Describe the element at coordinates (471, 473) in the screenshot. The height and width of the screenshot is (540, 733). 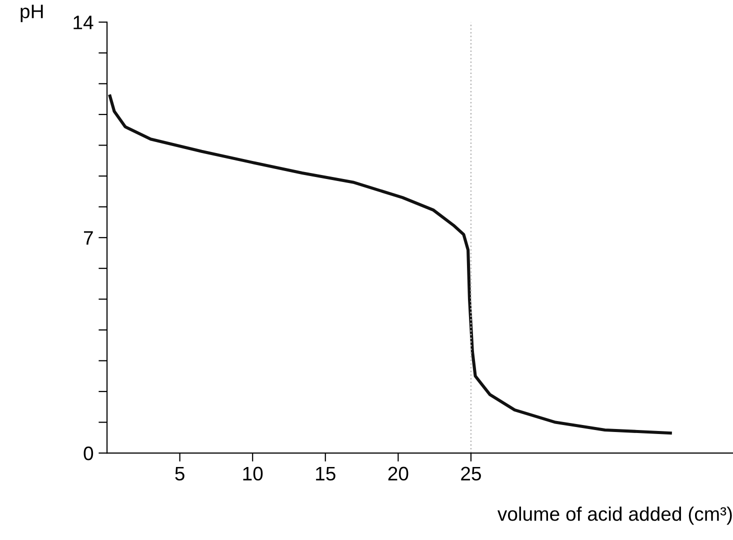
I see `x-tick-label: 25` at that location.